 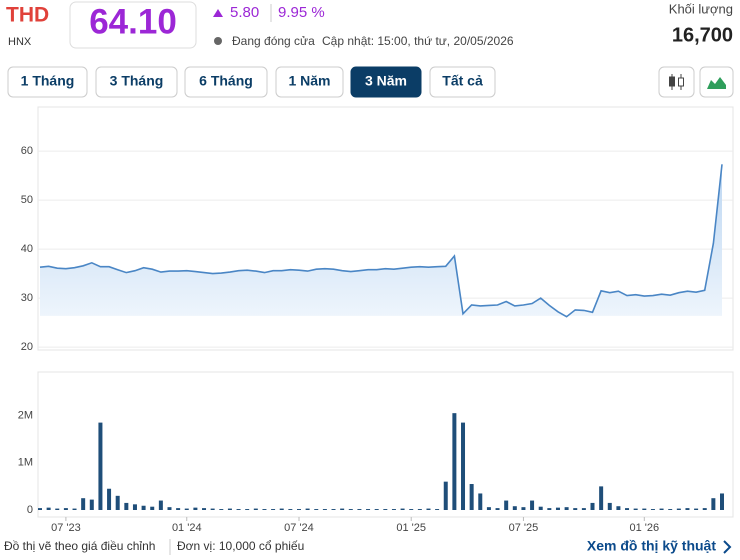 What do you see at coordinates (218, 41) in the screenshot?
I see `status-dot` at bounding box center [218, 41].